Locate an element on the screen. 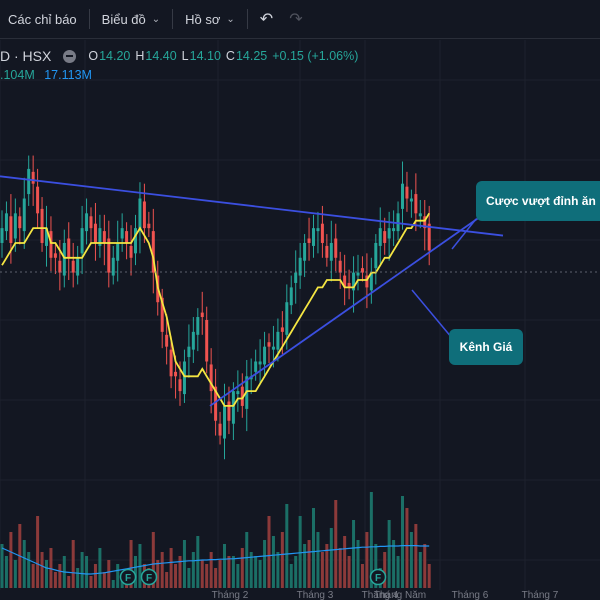  svg-text: F is located at coordinates (149, 578).